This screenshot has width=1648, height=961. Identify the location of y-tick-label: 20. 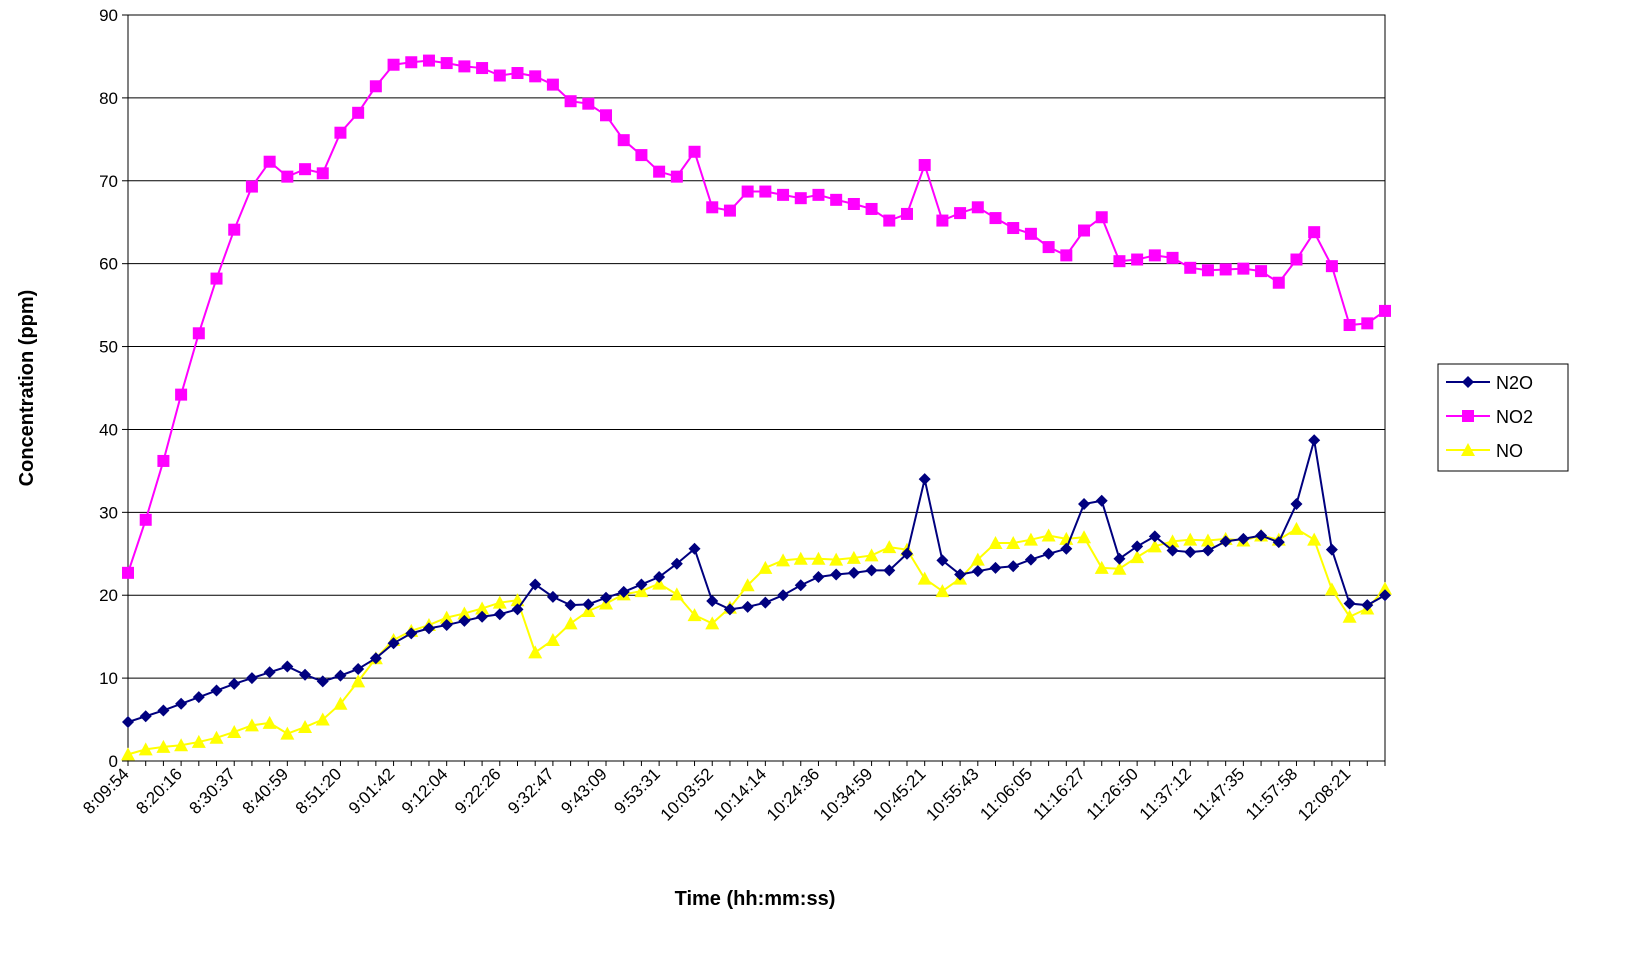
(108, 595).